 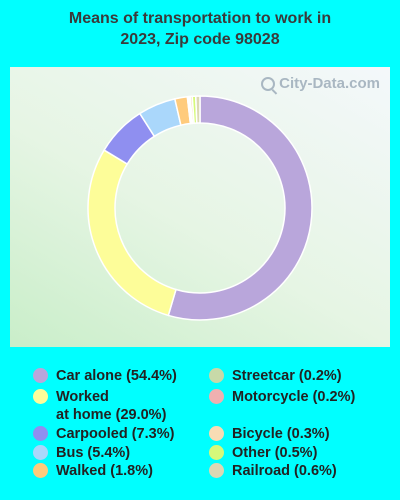 What do you see at coordinates (268, 83) in the screenshot?
I see `magnifier-icon` at bounding box center [268, 83].